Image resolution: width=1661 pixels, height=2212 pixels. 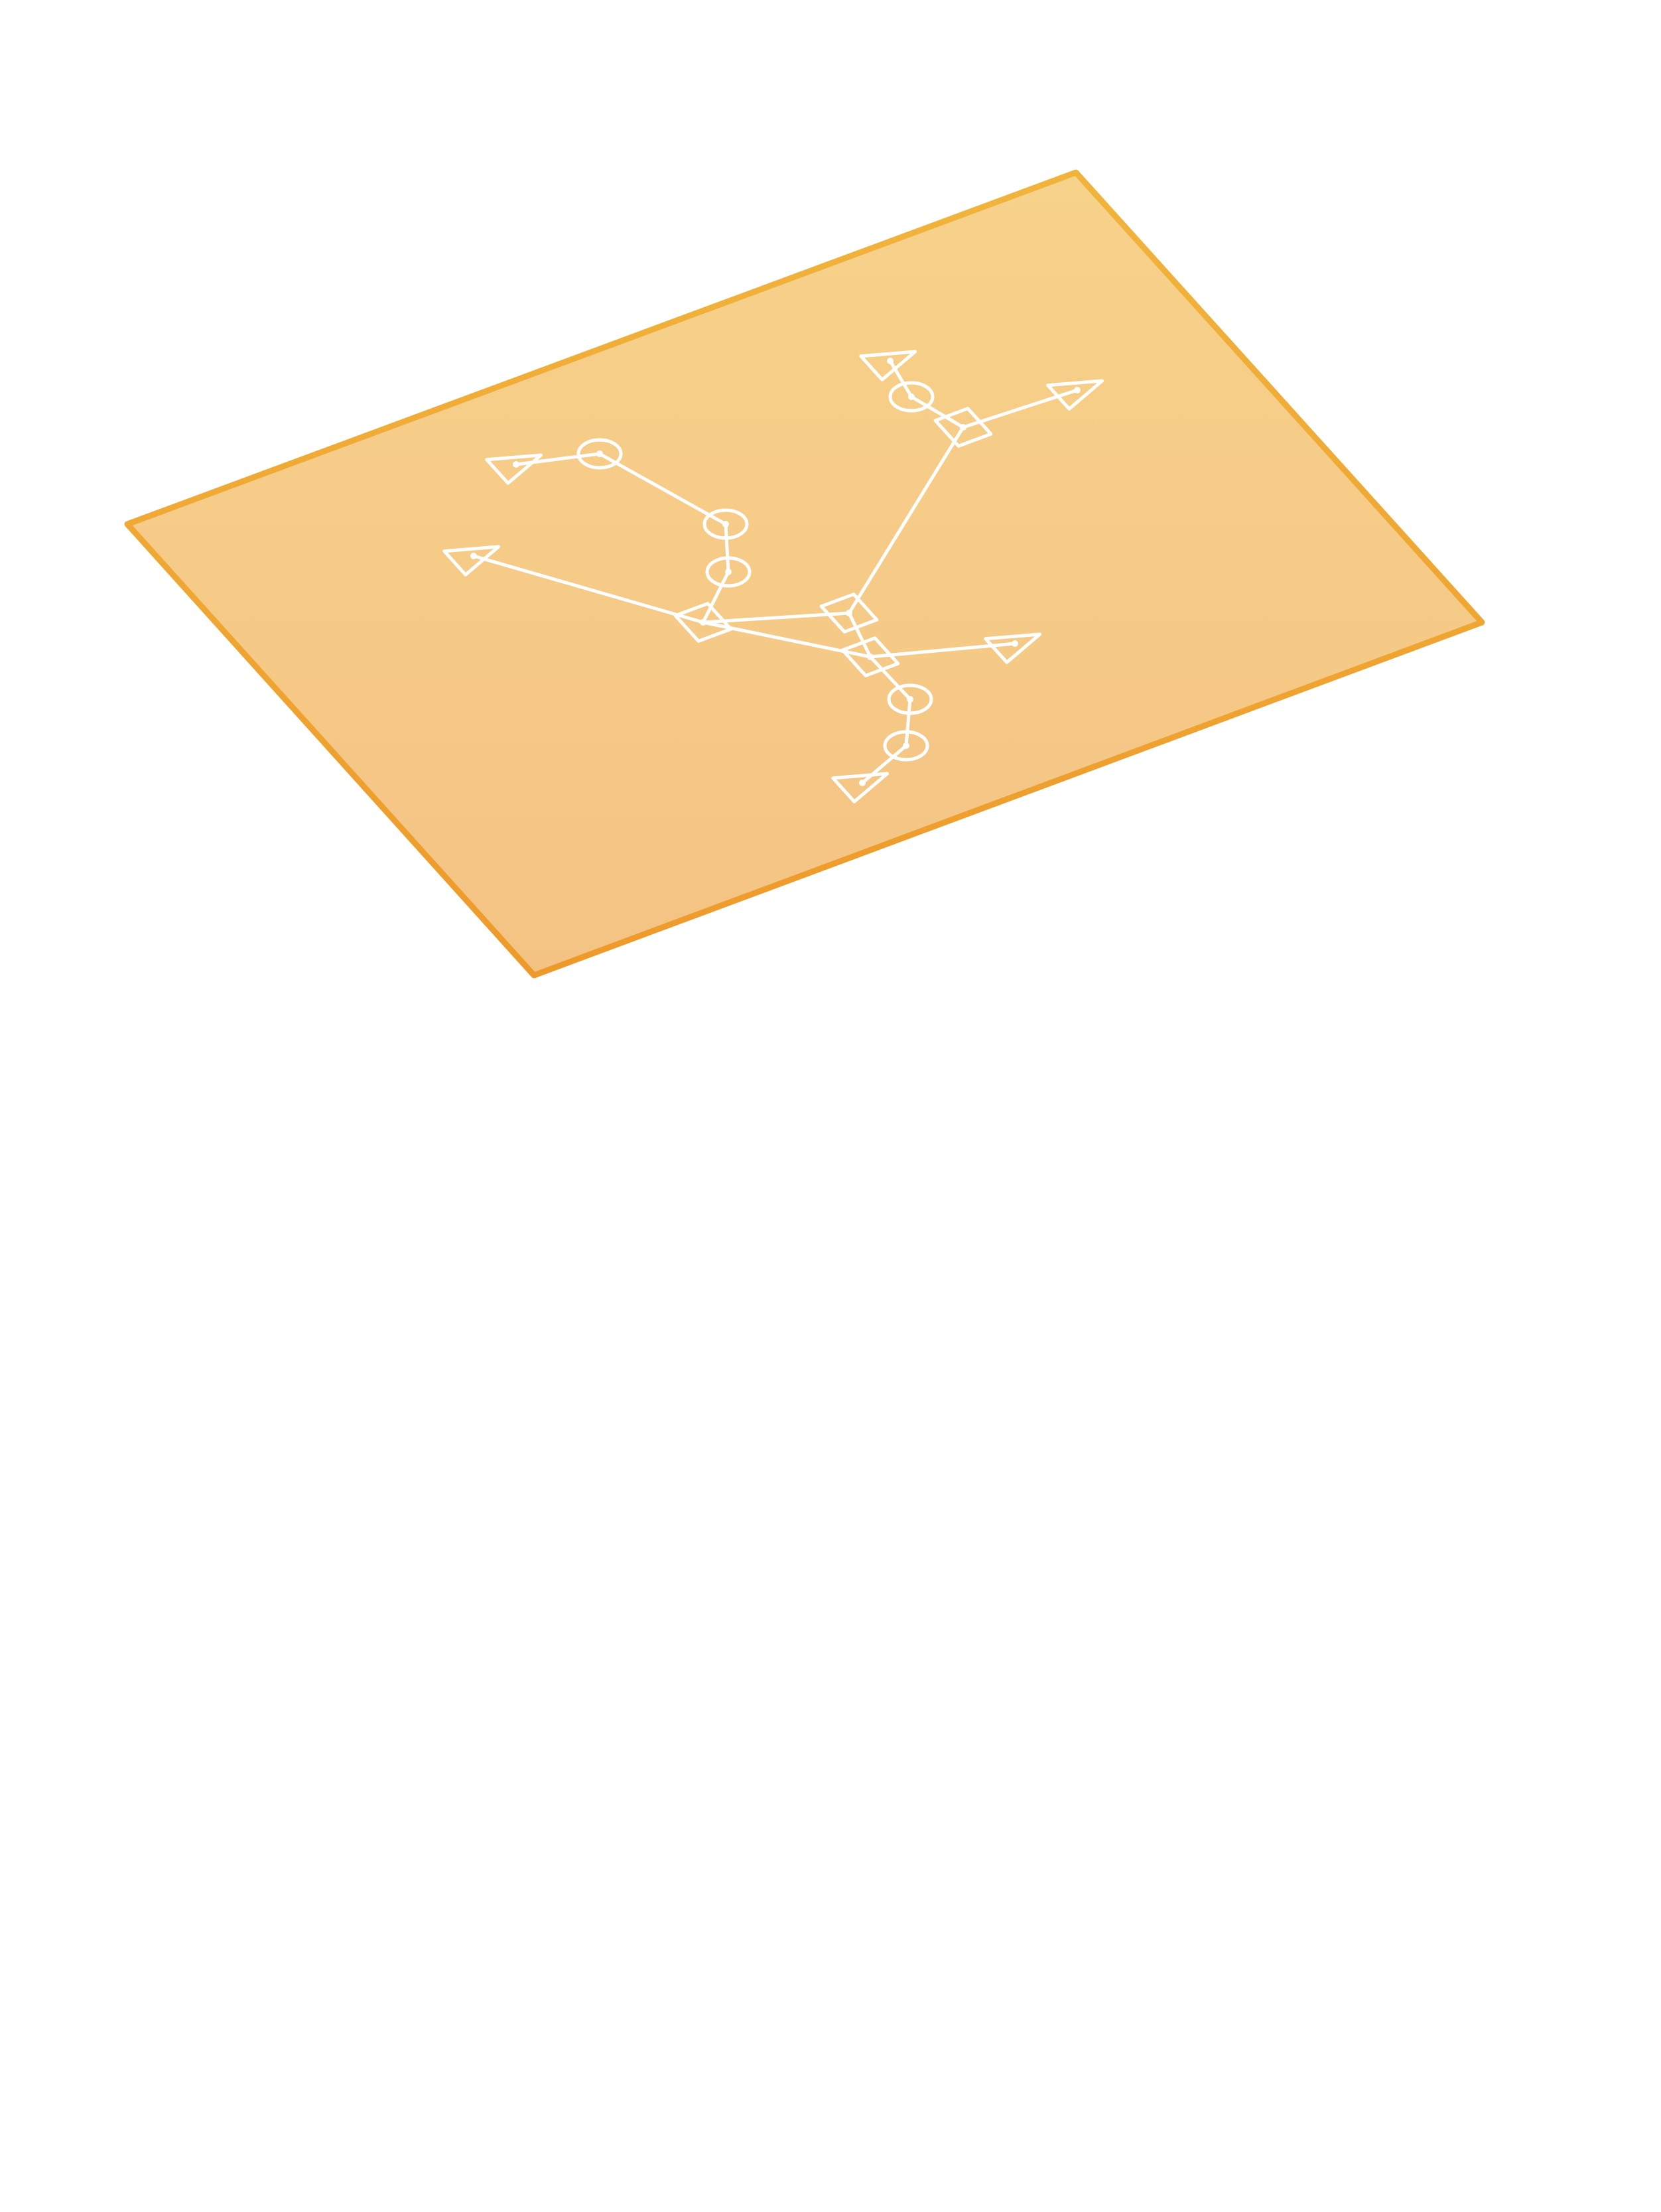 What do you see at coordinates (906, 520) in the screenshot?
I see `graph-edge-d2-d3` at bounding box center [906, 520].